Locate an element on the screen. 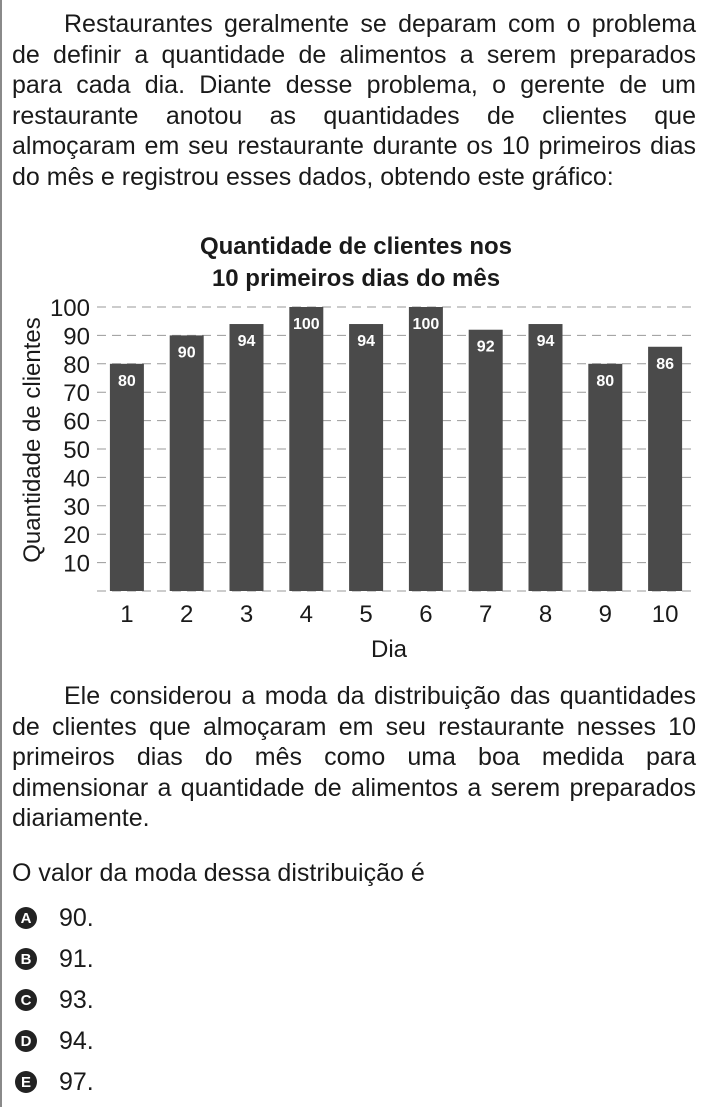 The image size is (704, 1107). data-label-day-7: 92 is located at coordinates (486, 347).